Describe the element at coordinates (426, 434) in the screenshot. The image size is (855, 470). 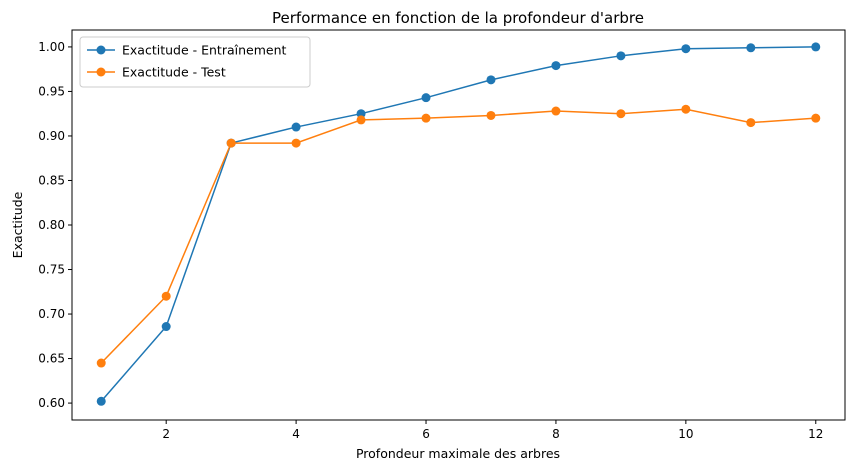
I see `x-tick-label: 6` at that location.